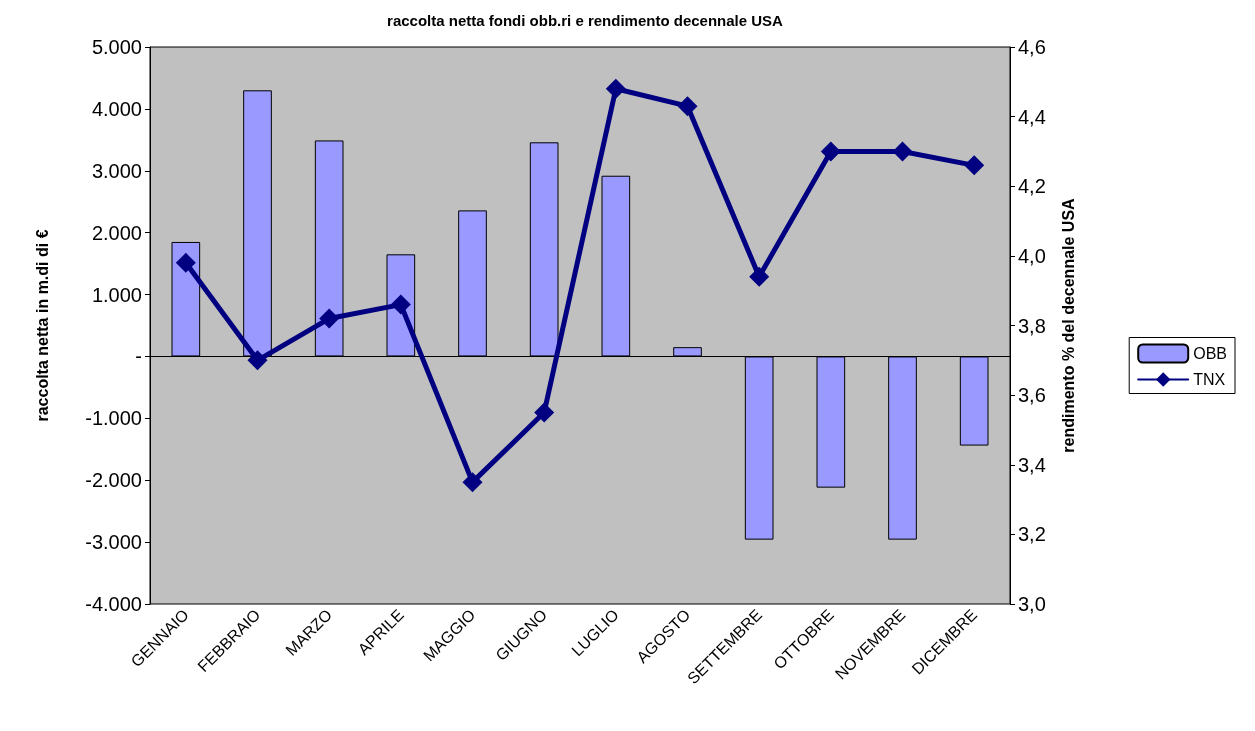 Image resolution: width=1255 pixels, height=731 pixels. I want to click on y2-tick-label: 3,4, so click(1032, 464).